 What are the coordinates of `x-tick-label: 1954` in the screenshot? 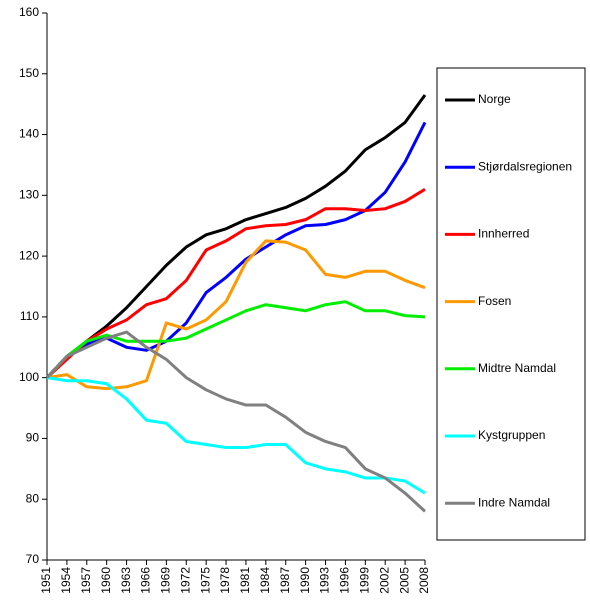 It's located at (66, 580).